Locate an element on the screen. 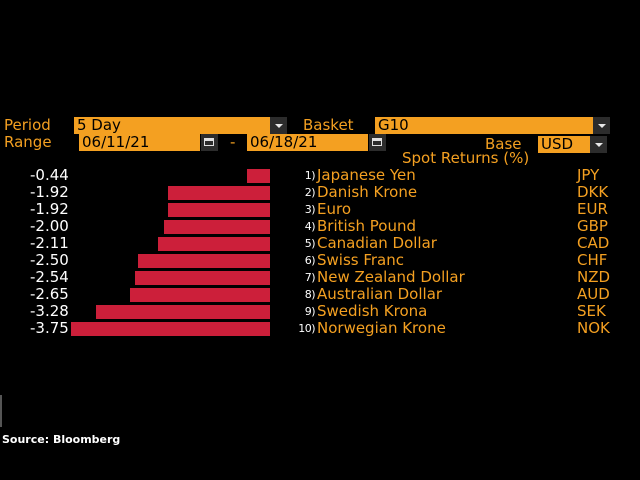 The image size is (640, 480). return-value: -3.28 is located at coordinates (49, 311).